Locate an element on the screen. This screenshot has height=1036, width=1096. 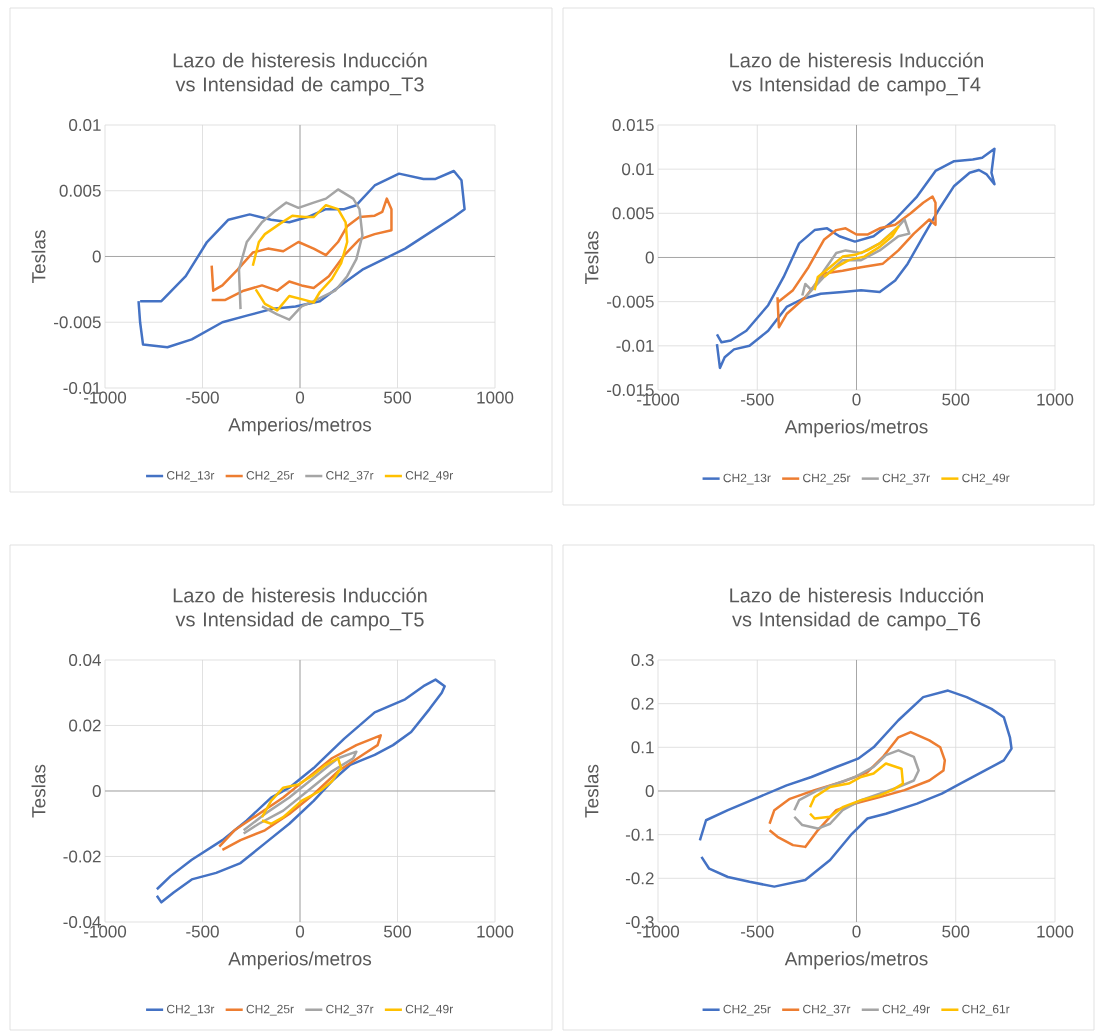
y-tick-label: -0.2 is located at coordinates (639, 878).